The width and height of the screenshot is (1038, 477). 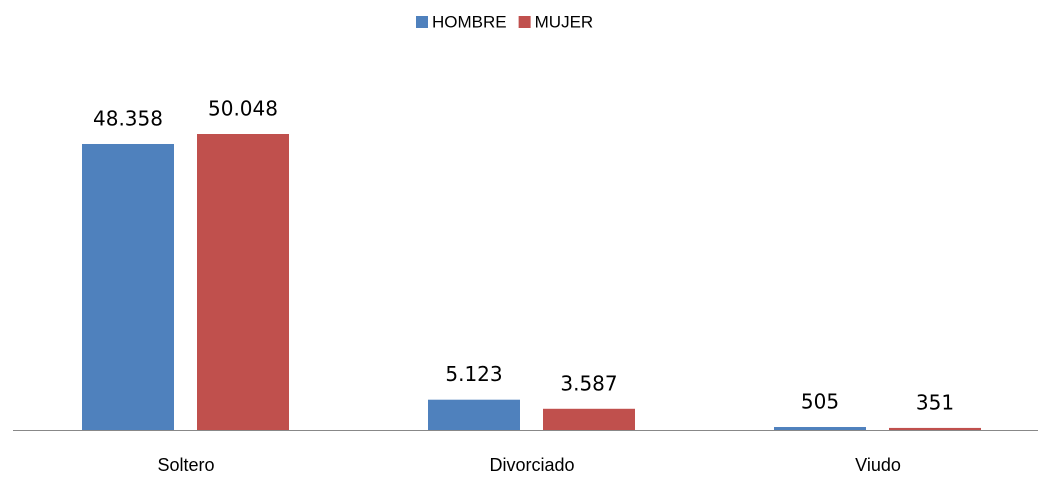 I want to click on legend-label: HOMBRE, so click(x=469, y=21).